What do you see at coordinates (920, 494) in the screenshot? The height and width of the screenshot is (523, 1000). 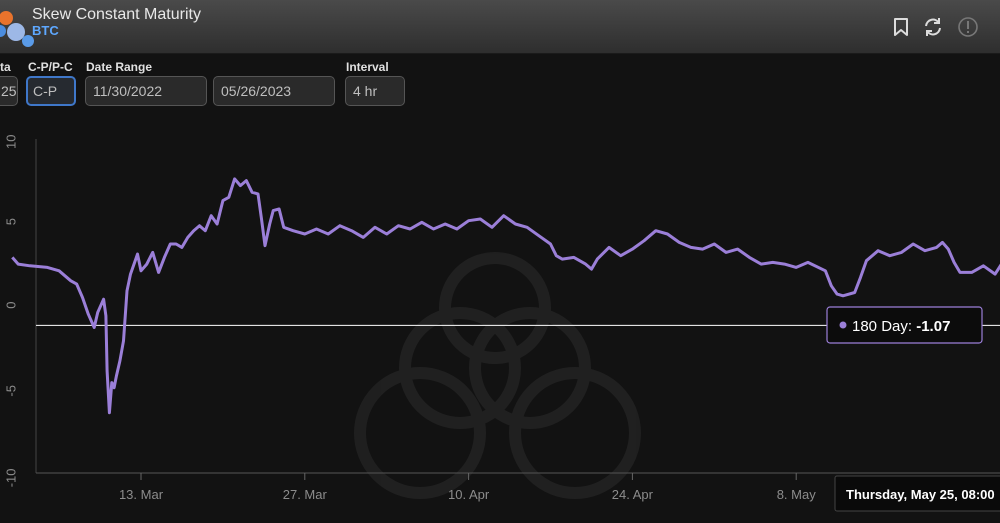 I see `tooltip-date: Thursday, May 25, 08:00` at bounding box center [920, 494].